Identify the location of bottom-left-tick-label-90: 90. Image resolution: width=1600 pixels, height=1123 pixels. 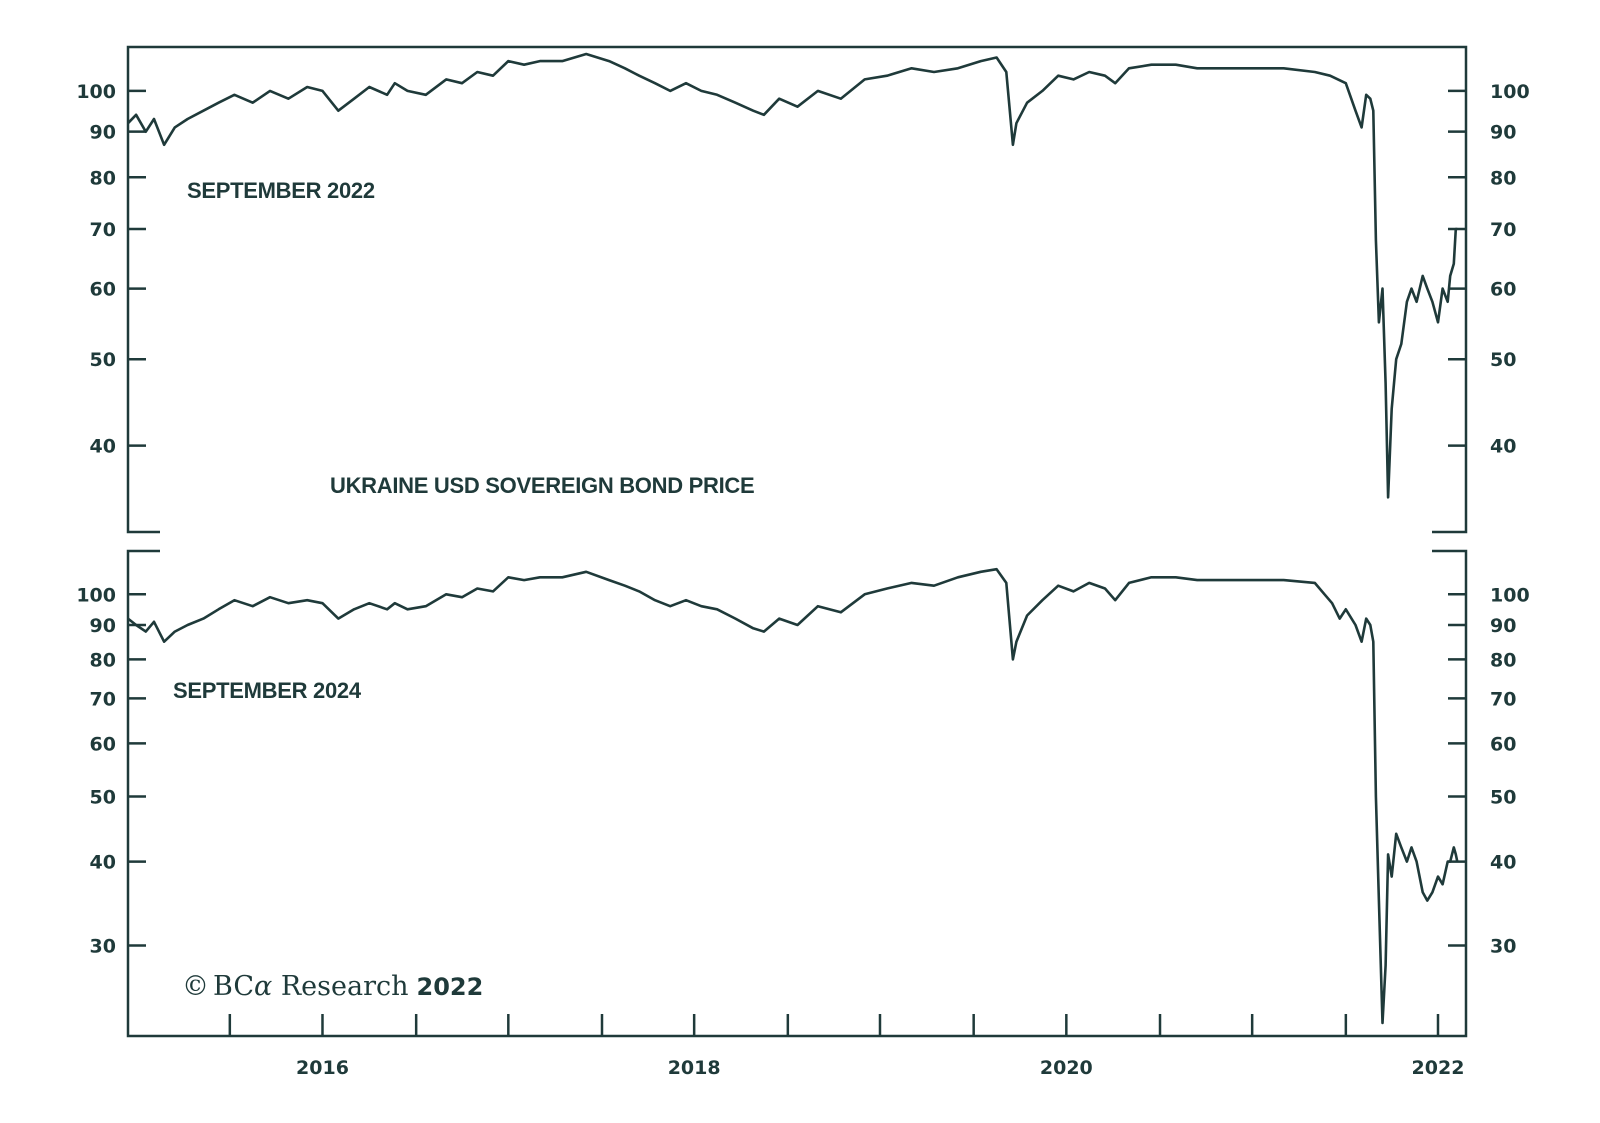
(103, 626).